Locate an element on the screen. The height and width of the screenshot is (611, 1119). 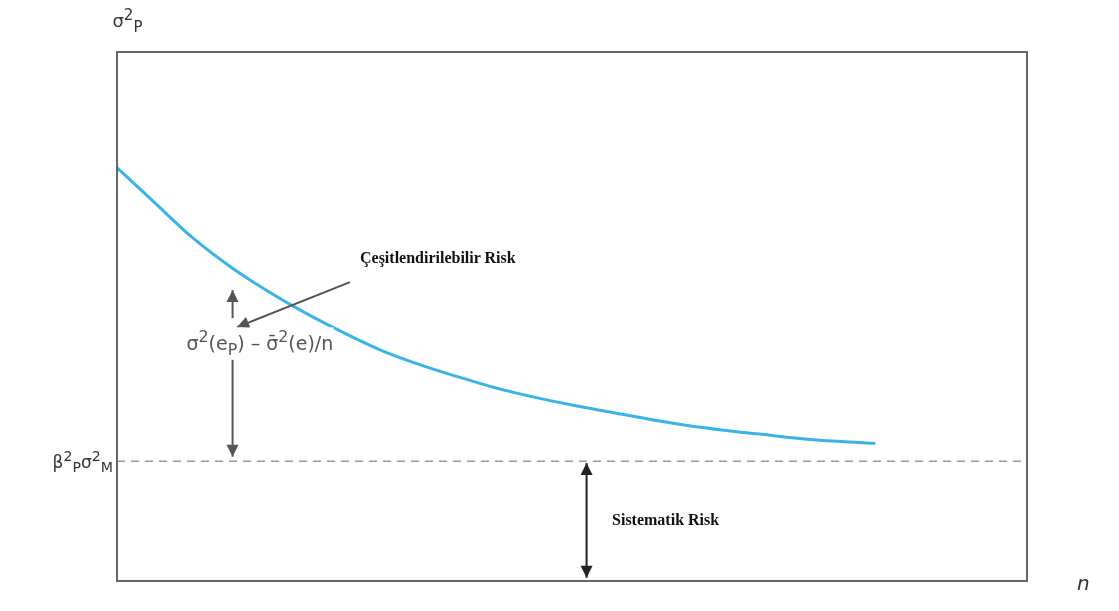
annotation: Çeşitlendirilebilir Risk is located at coordinates (437, 257).